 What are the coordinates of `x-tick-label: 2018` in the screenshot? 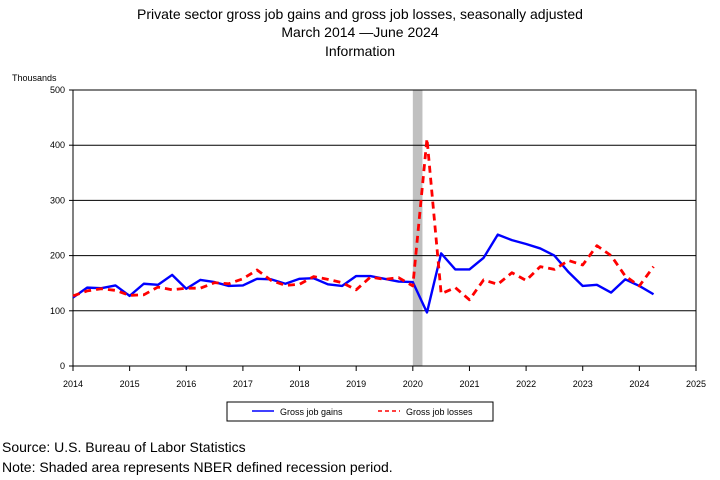 It's located at (300, 384).